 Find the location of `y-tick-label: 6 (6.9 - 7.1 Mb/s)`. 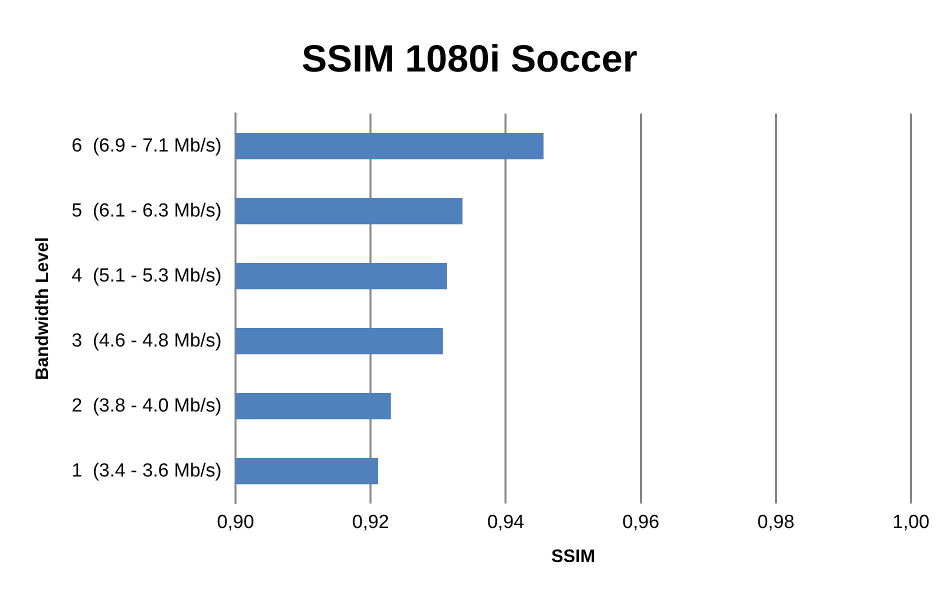

y-tick-label: 6 (6.9 - 7.1 Mb/s) is located at coordinates (147, 145).